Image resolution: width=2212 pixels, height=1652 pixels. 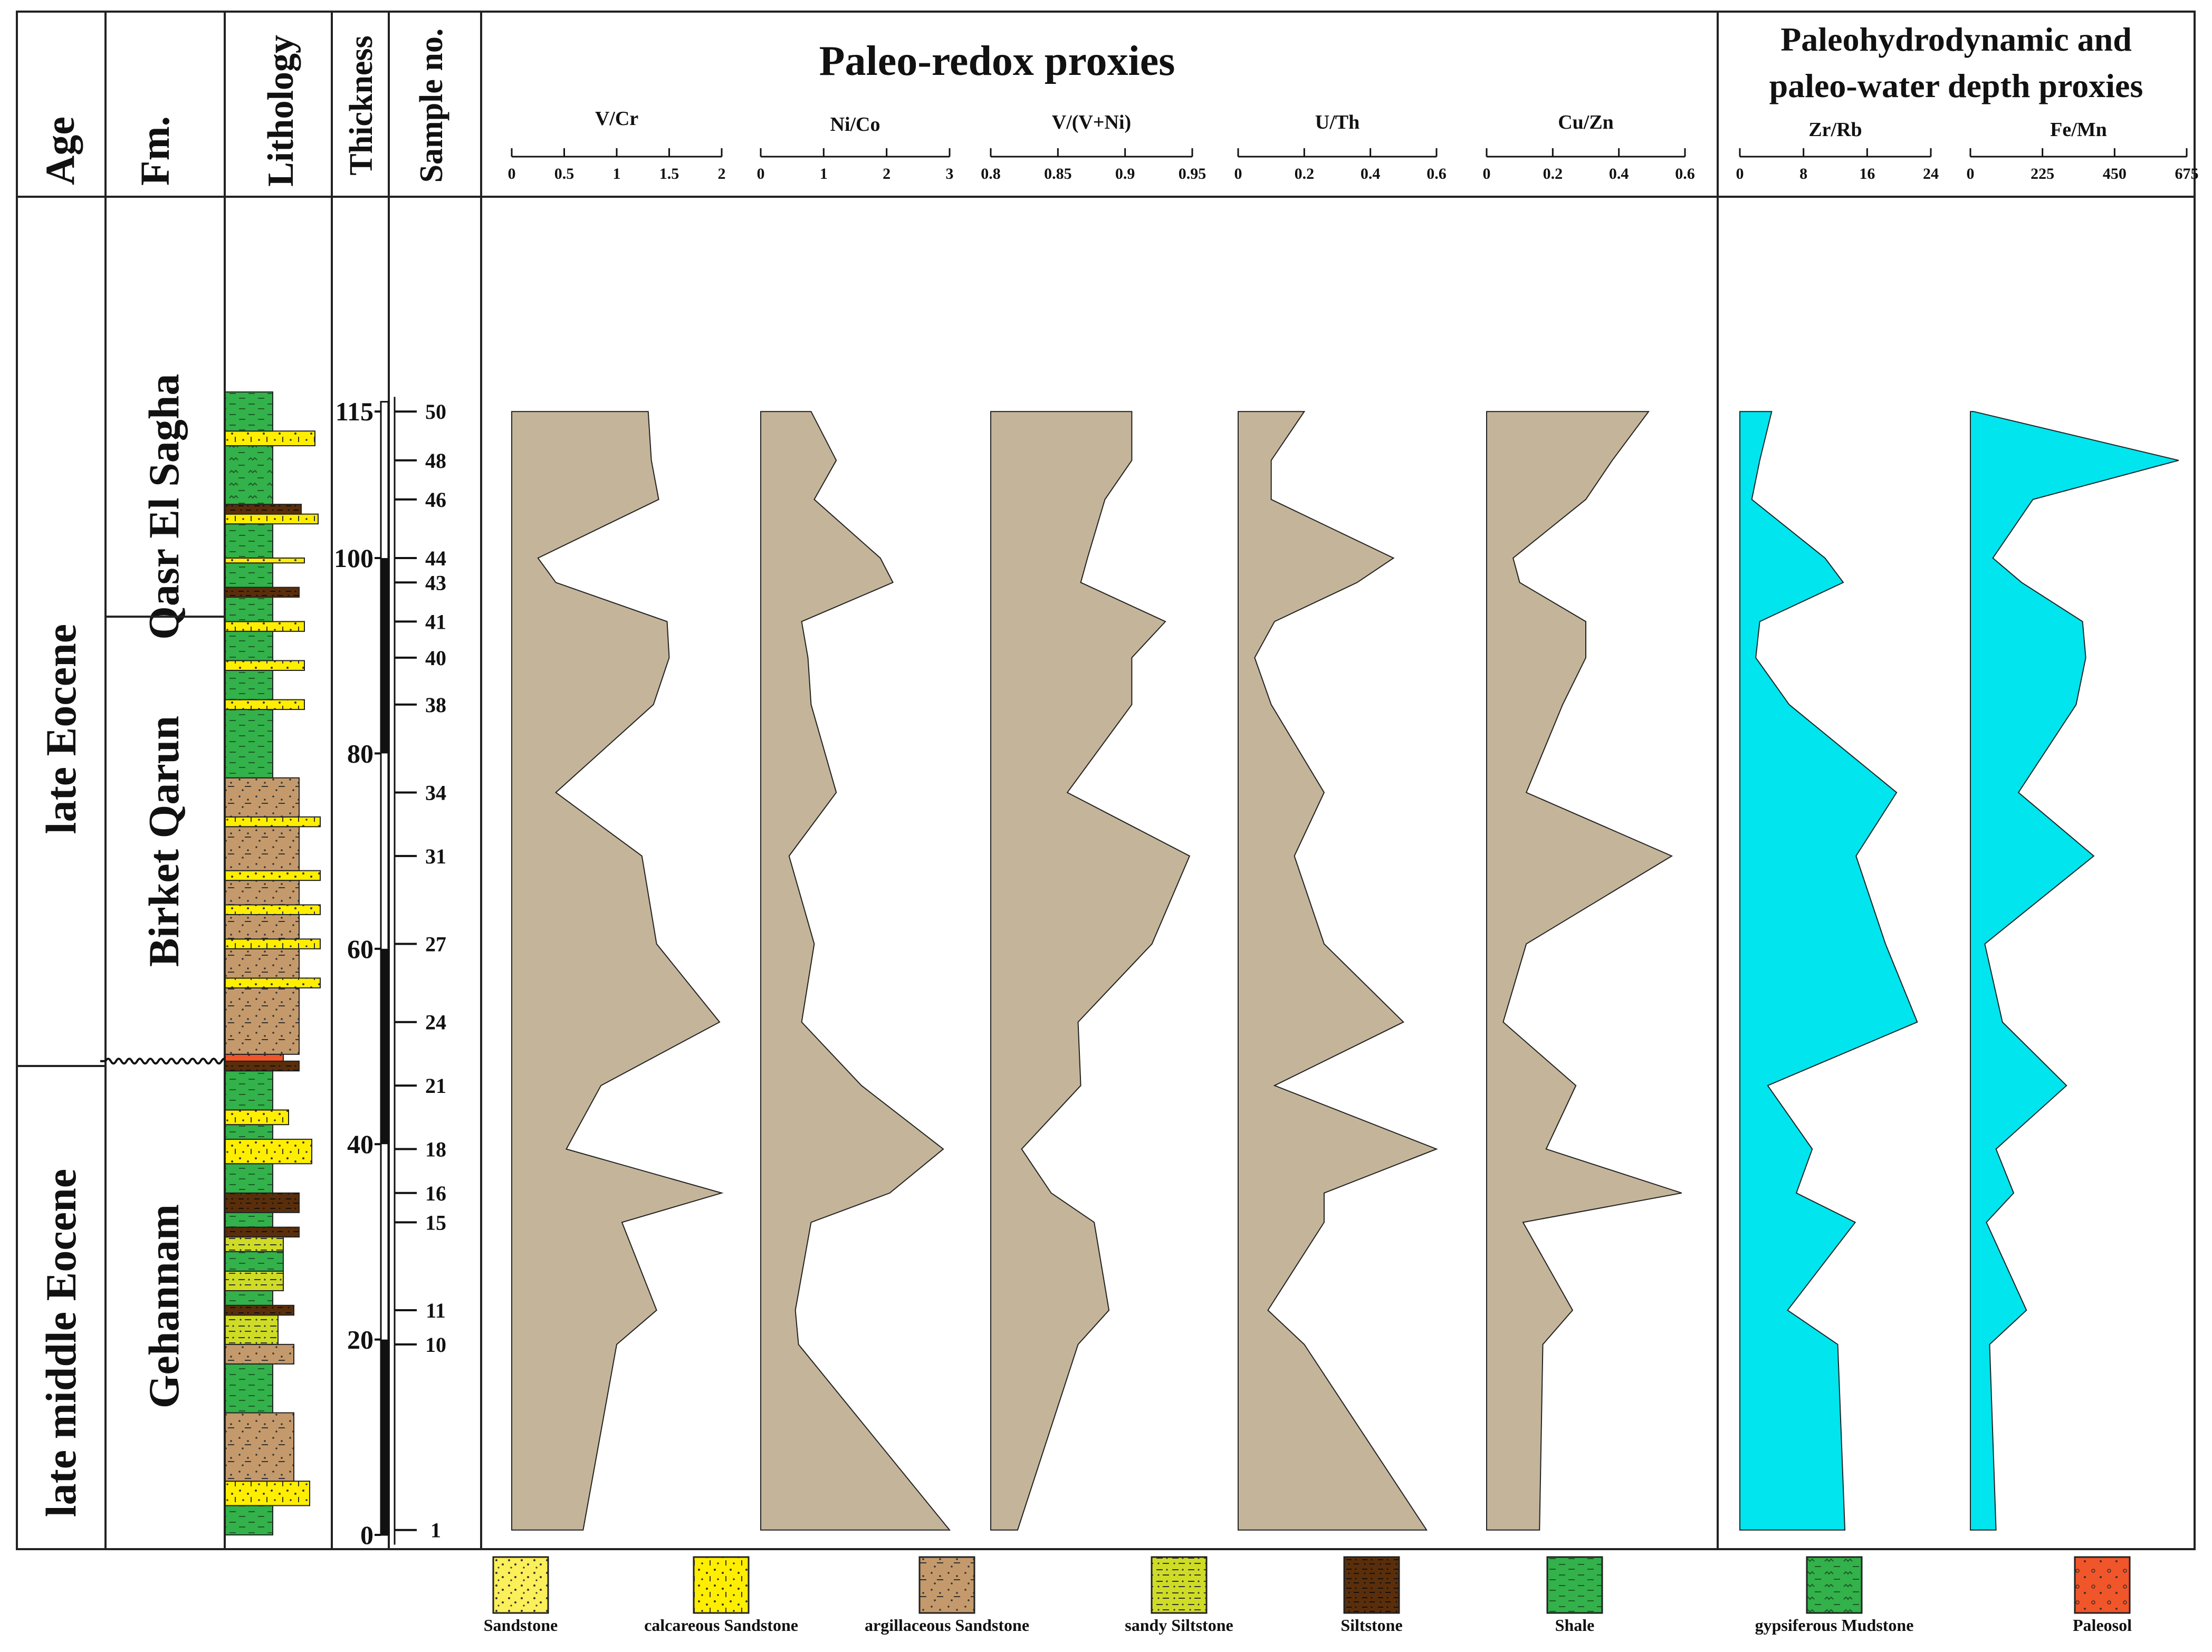 What do you see at coordinates (360, 1340) in the screenshot?
I see `thickness-tick-label: 20` at bounding box center [360, 1340].